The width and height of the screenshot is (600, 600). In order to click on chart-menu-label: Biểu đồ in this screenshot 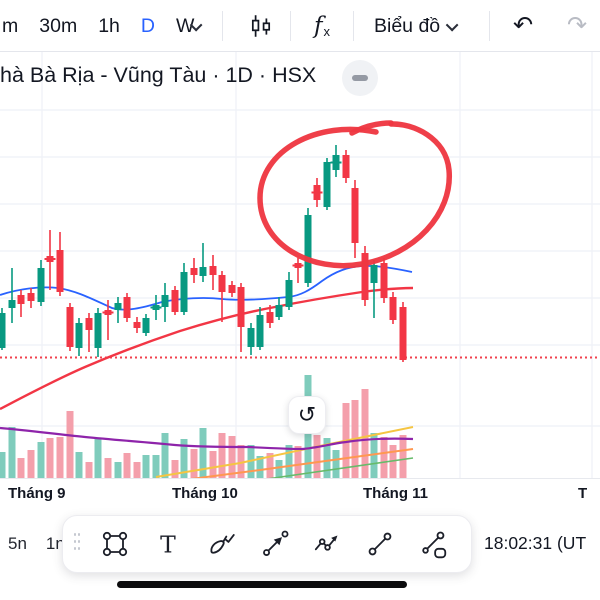, I will do `click(407, 25)`.